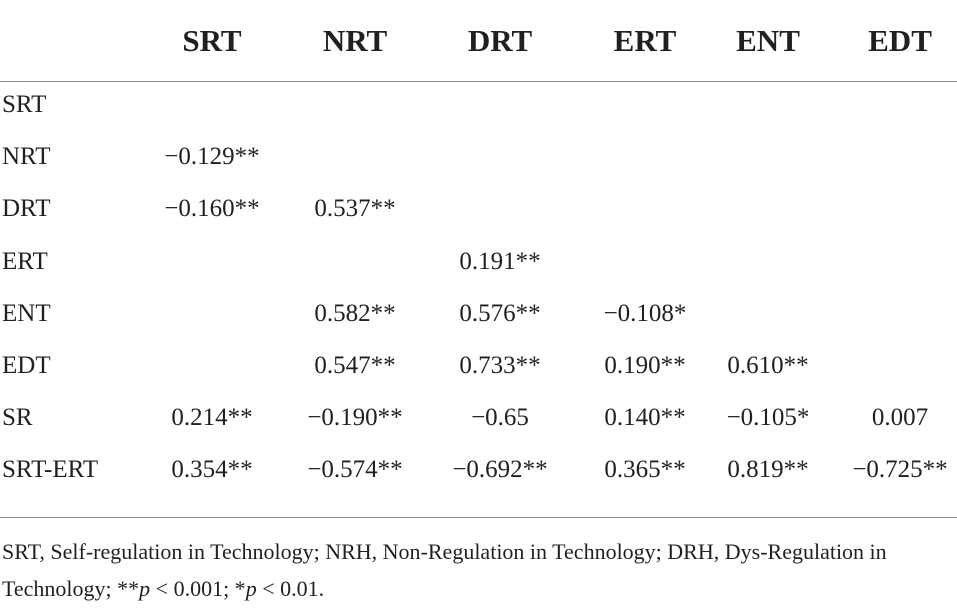  Describe the element at coordinates (212, 418) in the screenshot. I see `cell: 0.214**` at that location.